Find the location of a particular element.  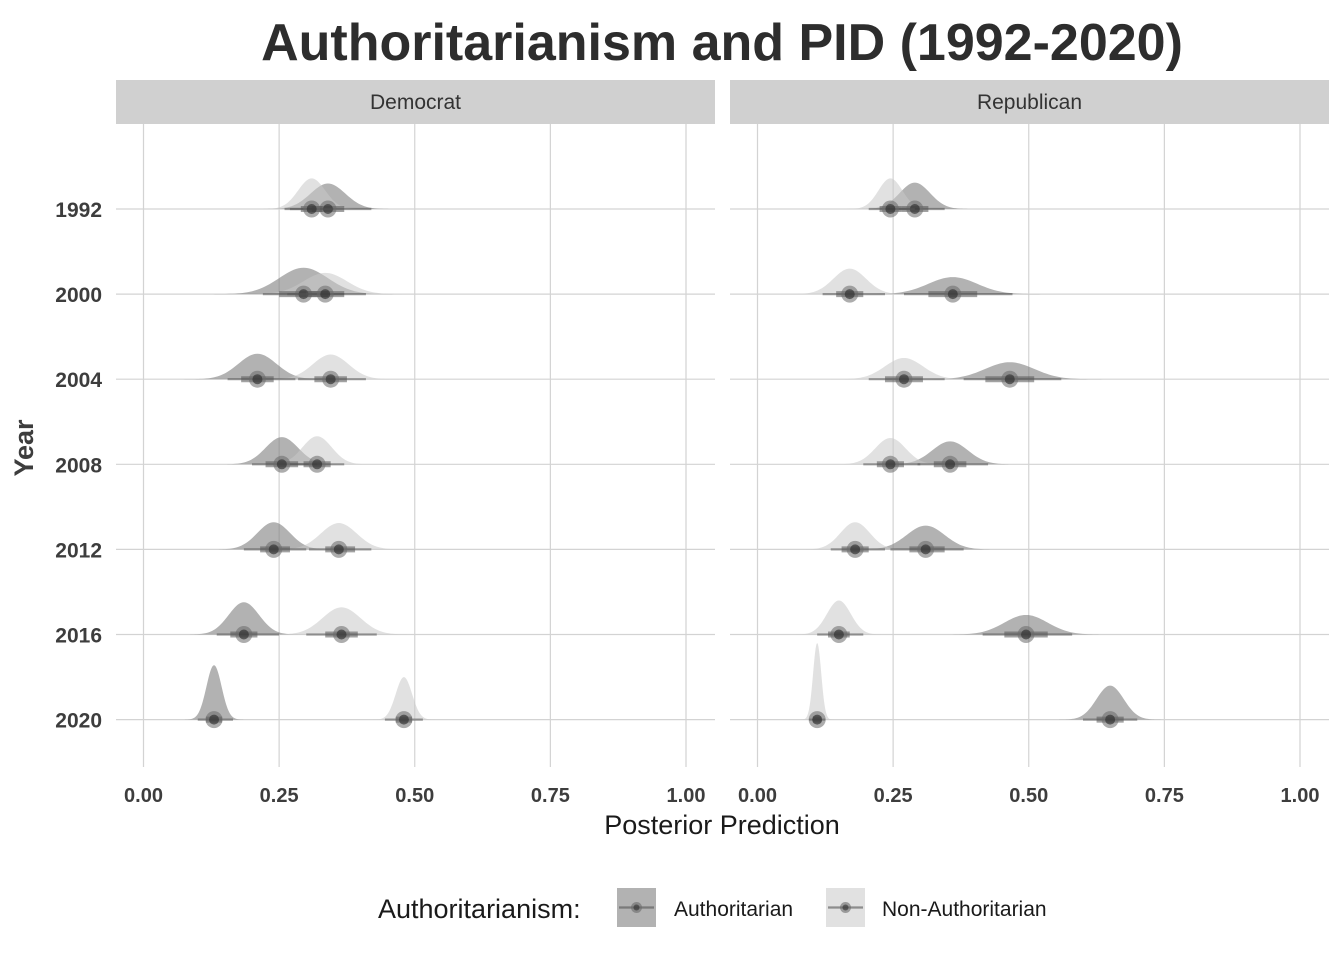

median-core-auth-2000 is located at coordinates (952, 294).